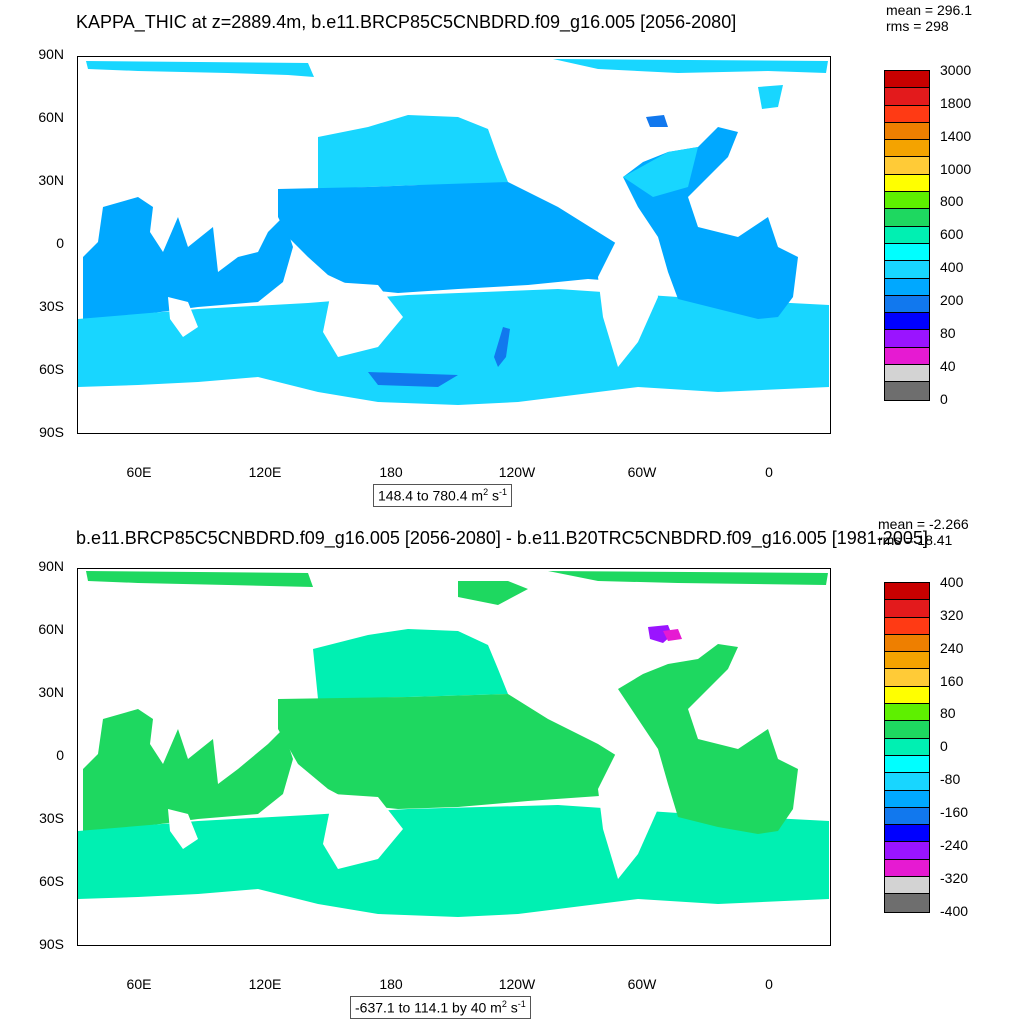 The image size is (1024, 1024). I want to click on top-colorbar-tick-label: 1800, so click(956, 102).